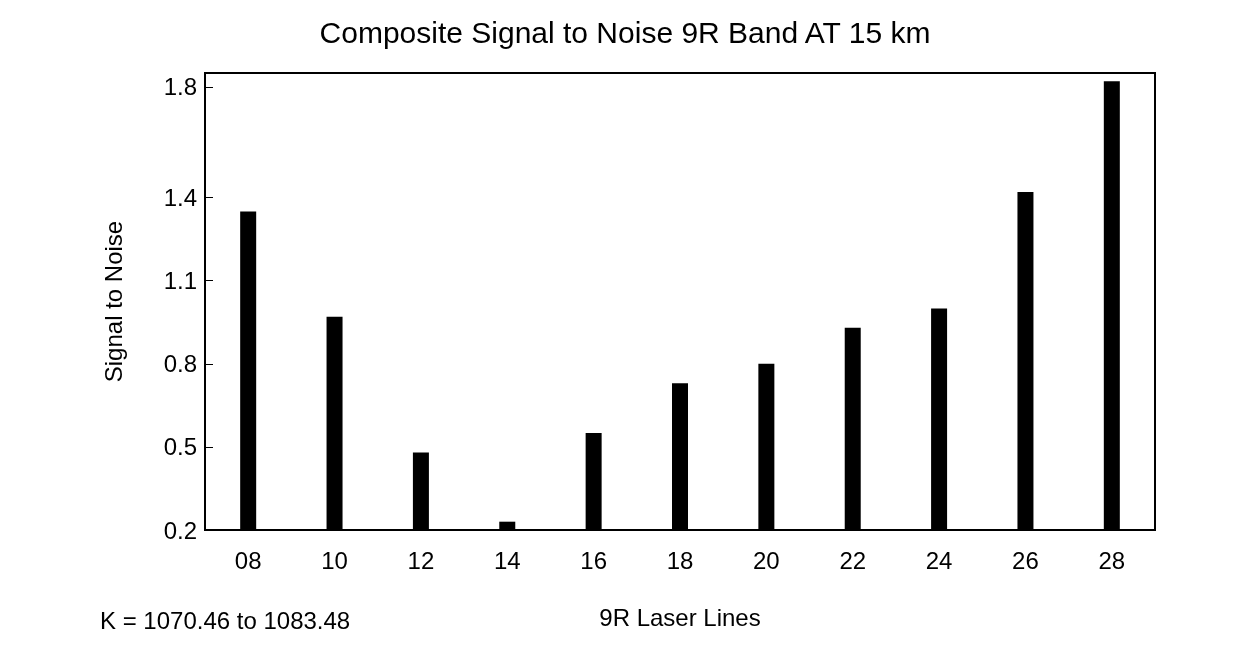 This screenshot has width=1245, height=660. Describe the element at coordinates (1112, 560) in the screenshot. I see `x-tick-label: 28` at that location.